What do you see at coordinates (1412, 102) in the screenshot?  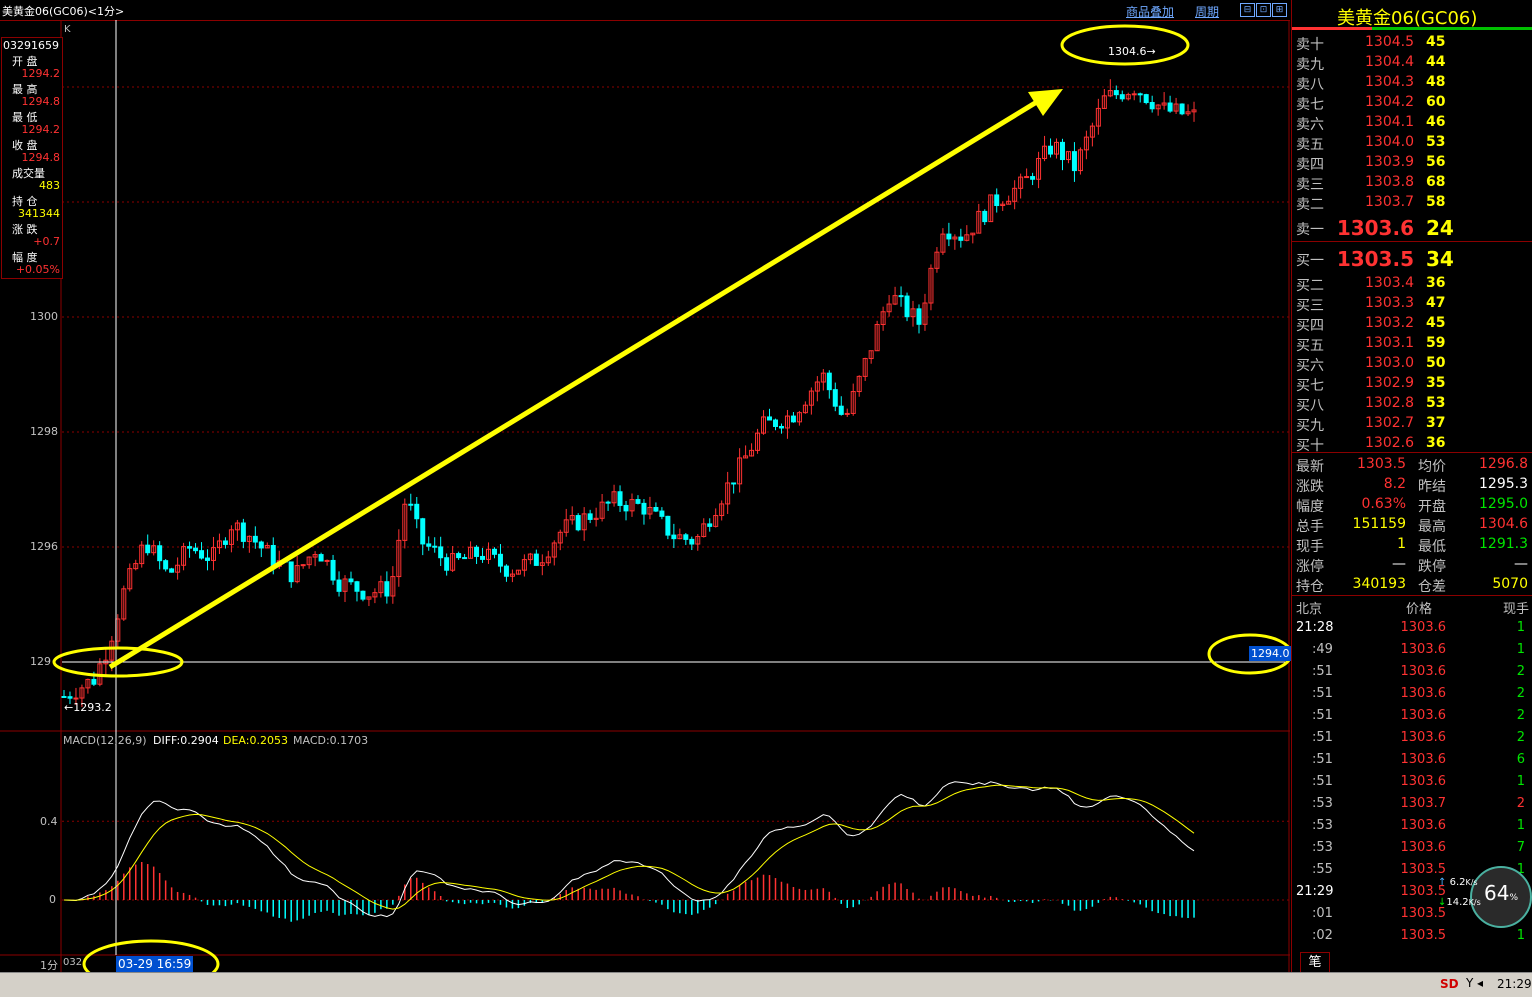 I see `ask-level: 卖七 1304.2 60` at bounding box center [1412, 102].